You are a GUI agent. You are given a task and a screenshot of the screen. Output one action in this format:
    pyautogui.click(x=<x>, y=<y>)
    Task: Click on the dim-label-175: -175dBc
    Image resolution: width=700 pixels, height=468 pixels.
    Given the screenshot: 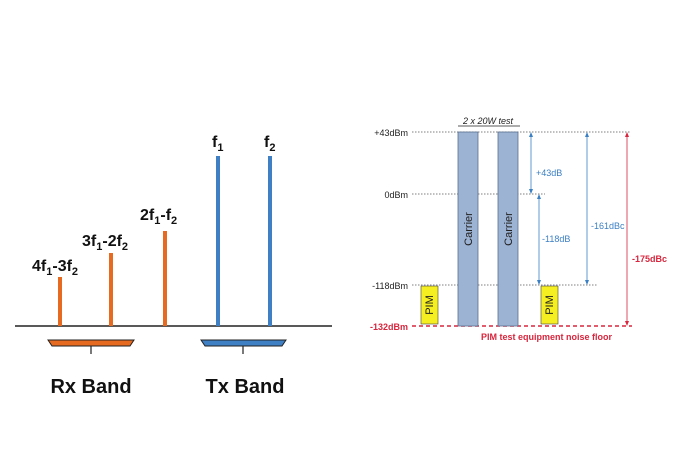 What is the action you would take?
    pyautogui.click(x=649, y=259)
    